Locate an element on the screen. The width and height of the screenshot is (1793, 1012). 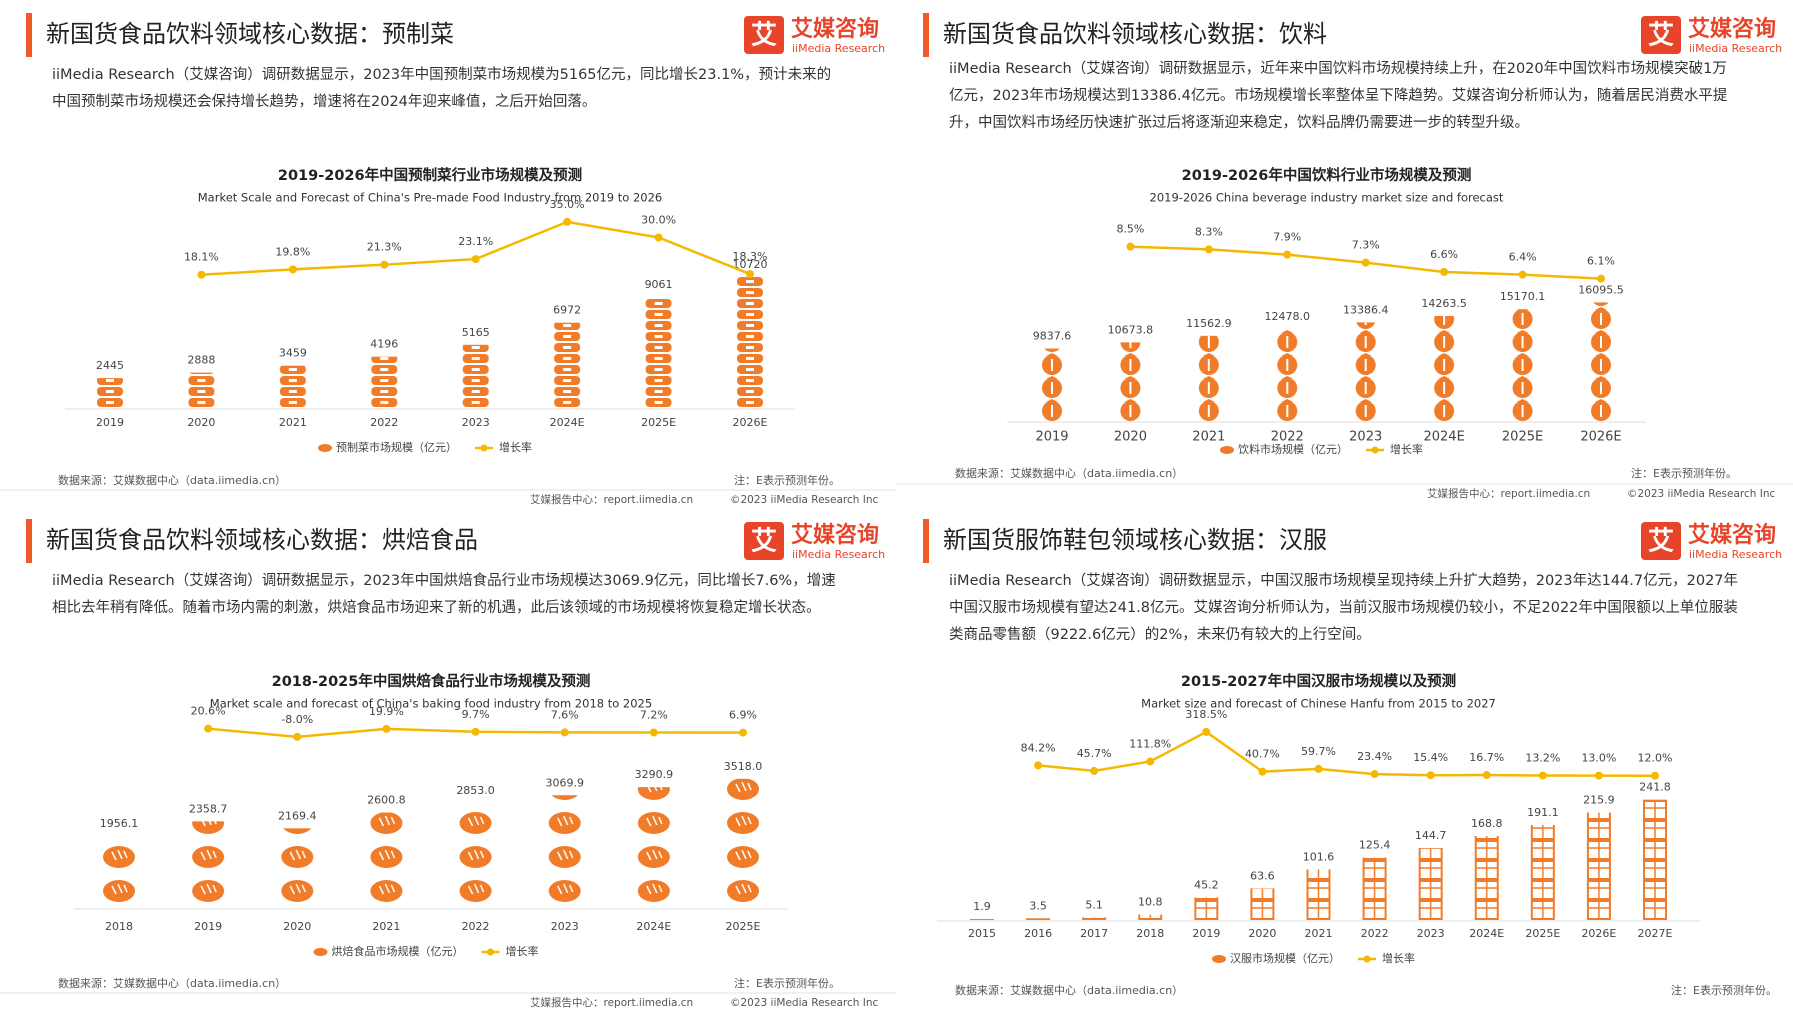
growth-label: 7.3% is located at coordinates (1366, 245).